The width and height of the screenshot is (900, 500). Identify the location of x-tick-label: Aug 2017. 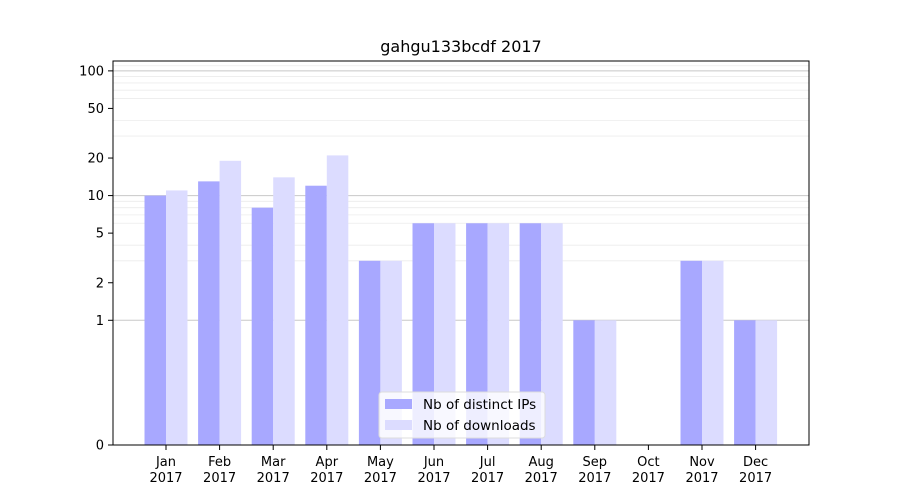
(541, 470).